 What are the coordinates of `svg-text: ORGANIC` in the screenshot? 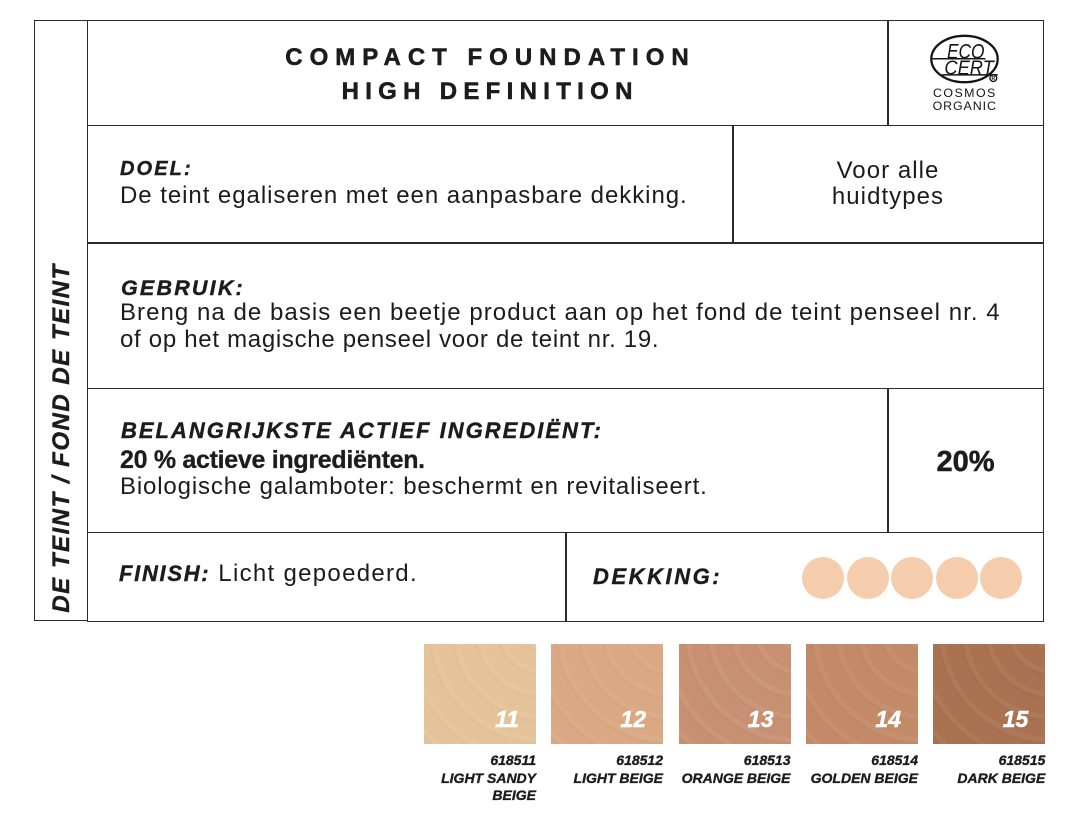 It's located at (964, 106).